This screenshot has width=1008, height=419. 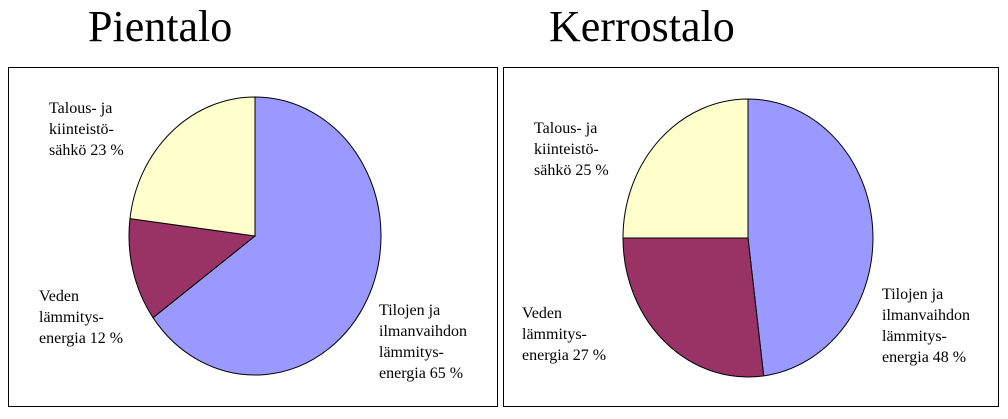 I want to click on label-veden-kerrostalo: Veden lämmitys- energia 27 %, so click(x=564, y=334).